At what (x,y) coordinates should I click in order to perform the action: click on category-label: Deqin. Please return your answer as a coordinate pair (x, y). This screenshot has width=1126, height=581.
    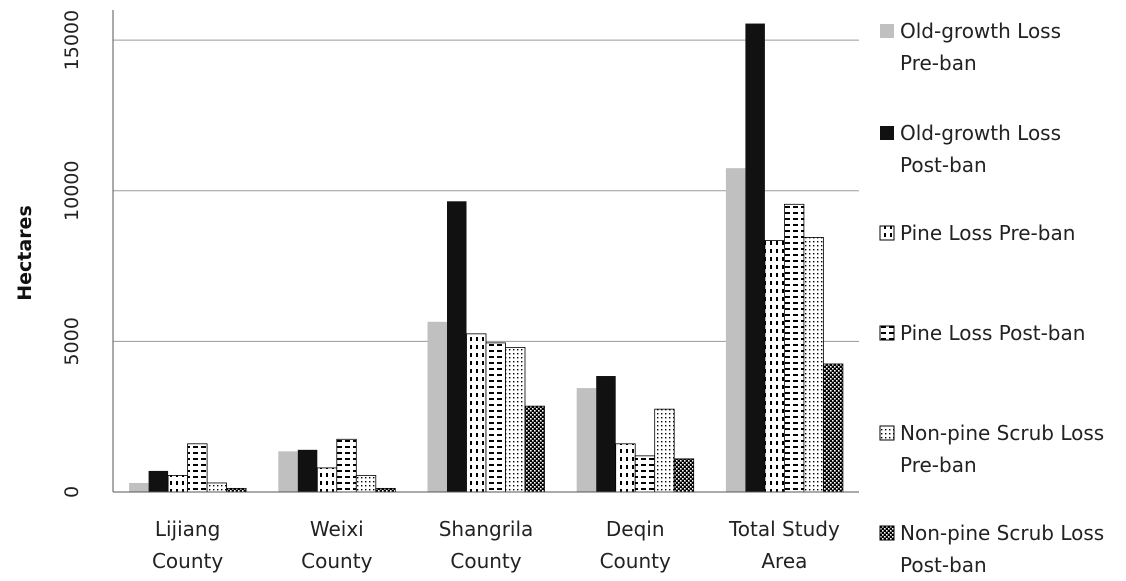
    Looking at the image, I should click on (635, 529).